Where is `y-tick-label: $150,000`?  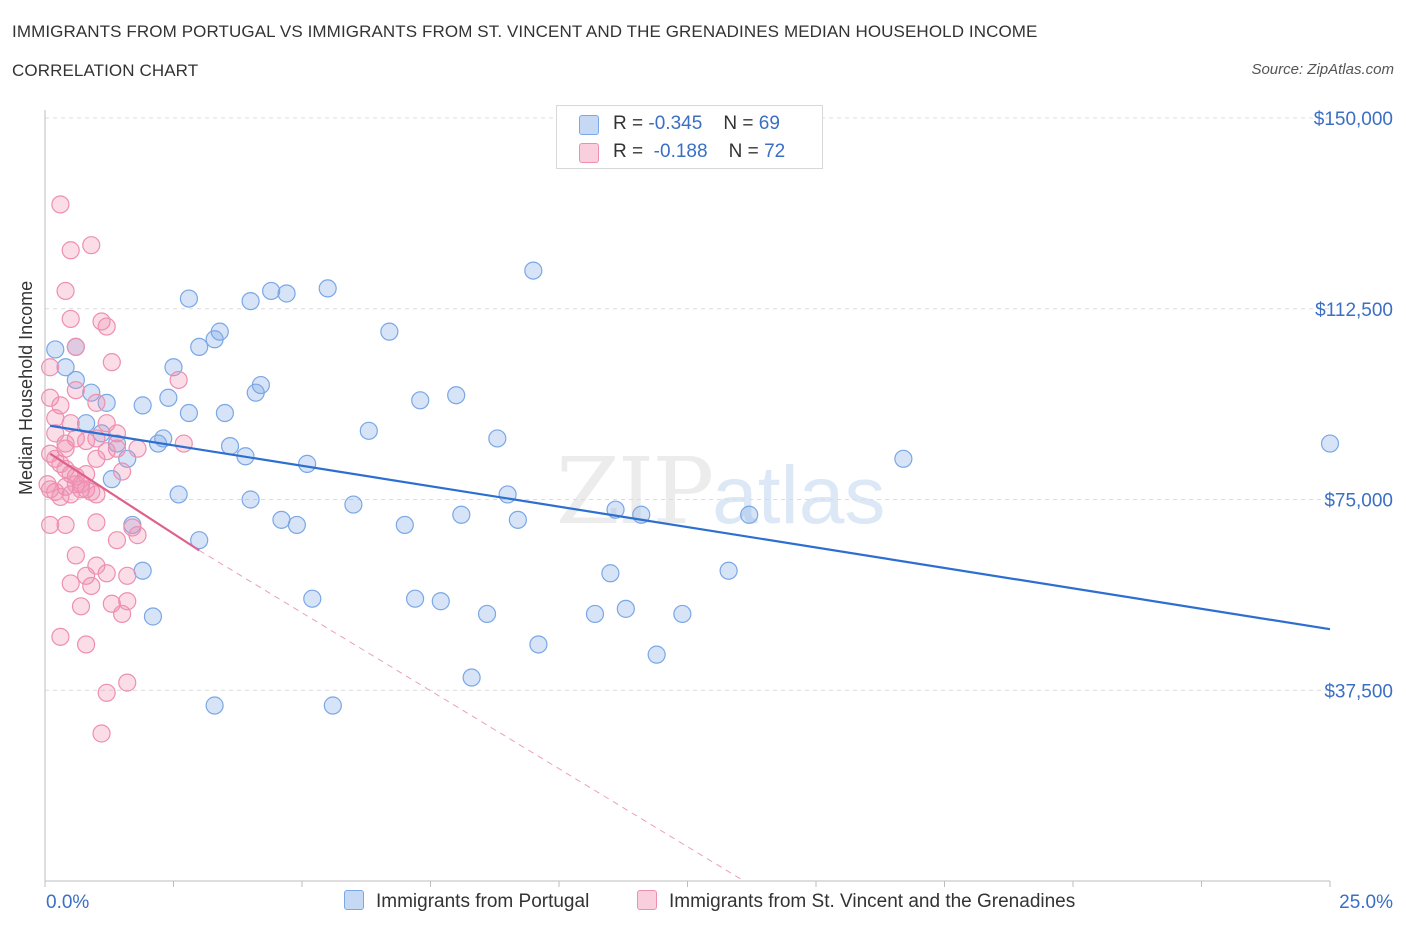
y-tick-label: $150,000 is located at coordinates (1353, 119).